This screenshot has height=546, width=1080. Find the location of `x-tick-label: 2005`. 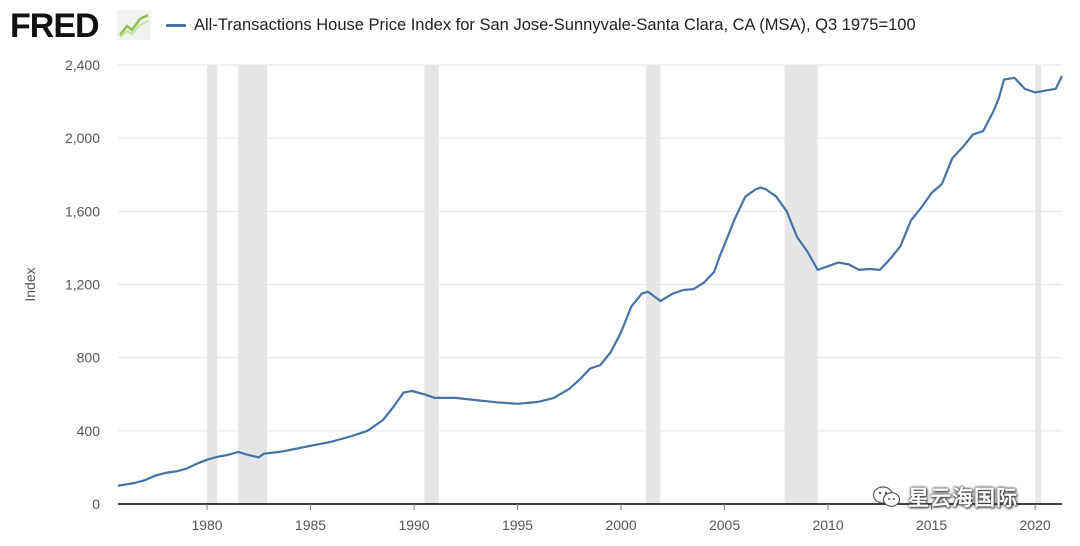

x-tick-label: 2005 is located at coordinates (724, 525).